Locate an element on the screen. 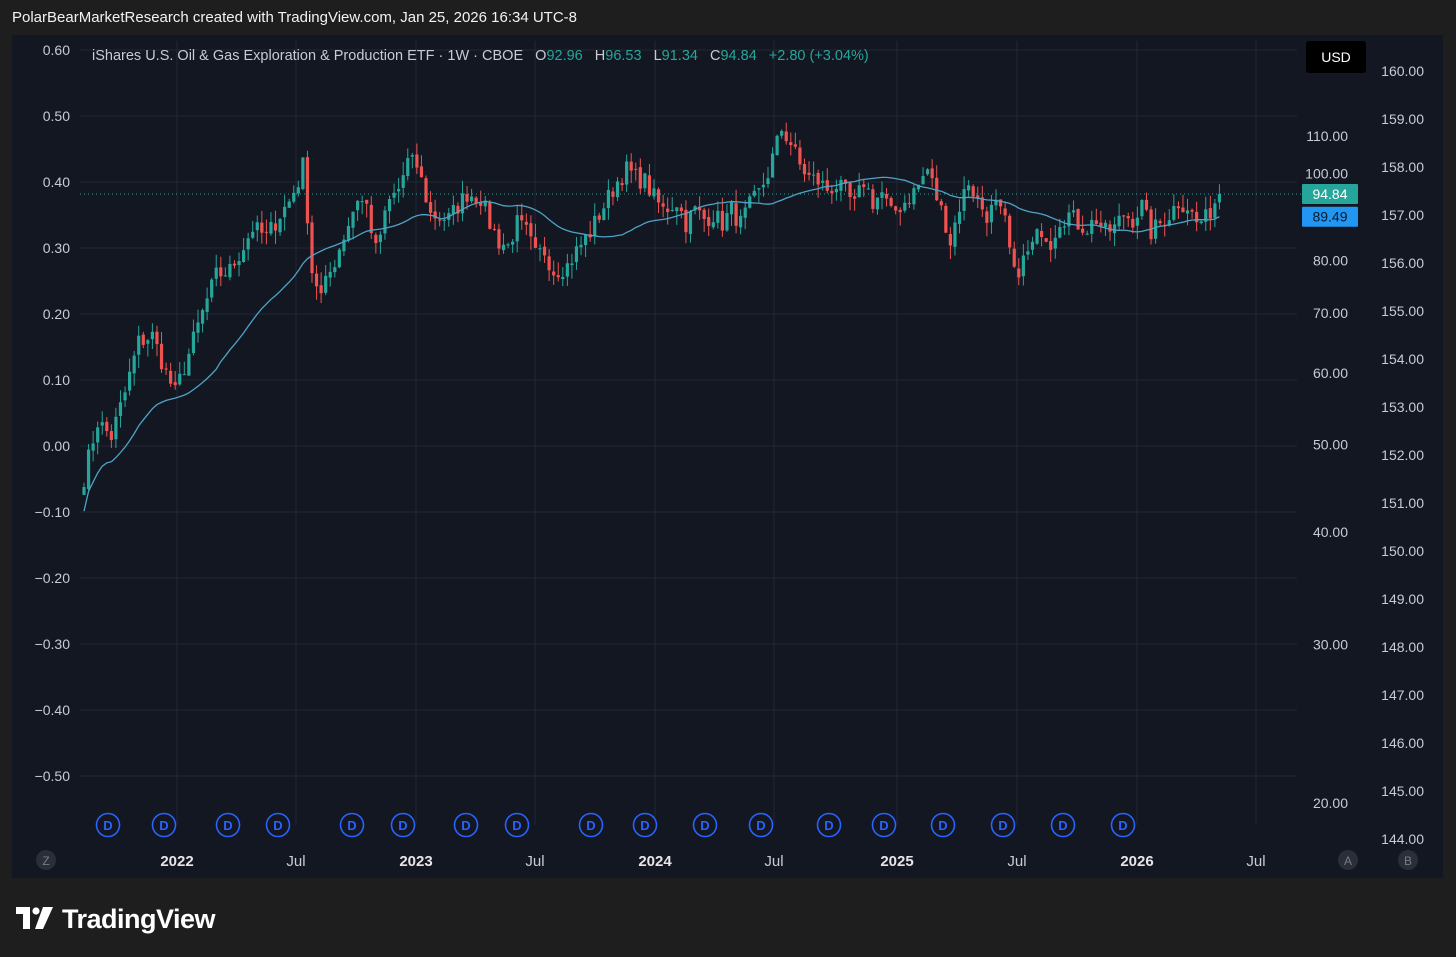  scale-button-b: B is located at coordinates (1408, 860).